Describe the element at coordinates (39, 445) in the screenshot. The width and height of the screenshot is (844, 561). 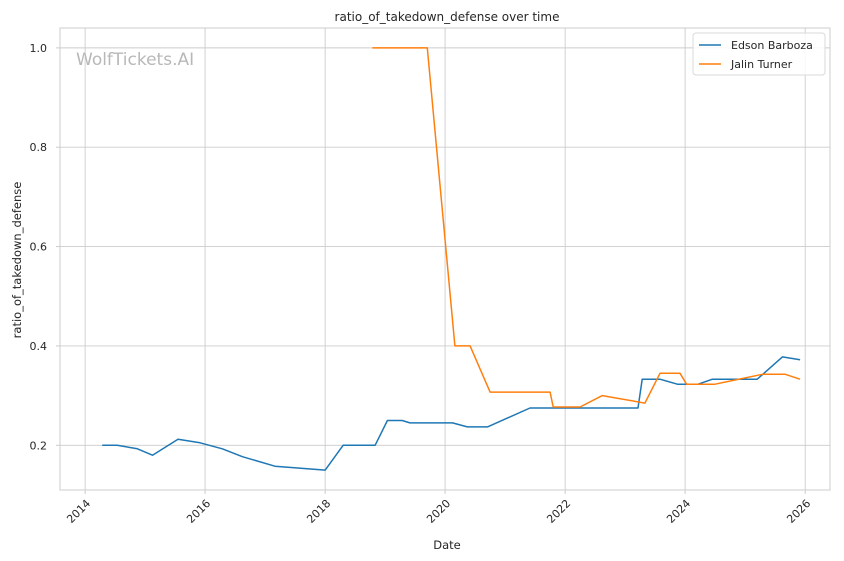
I see `y-tick-label: 0.2` at that location.